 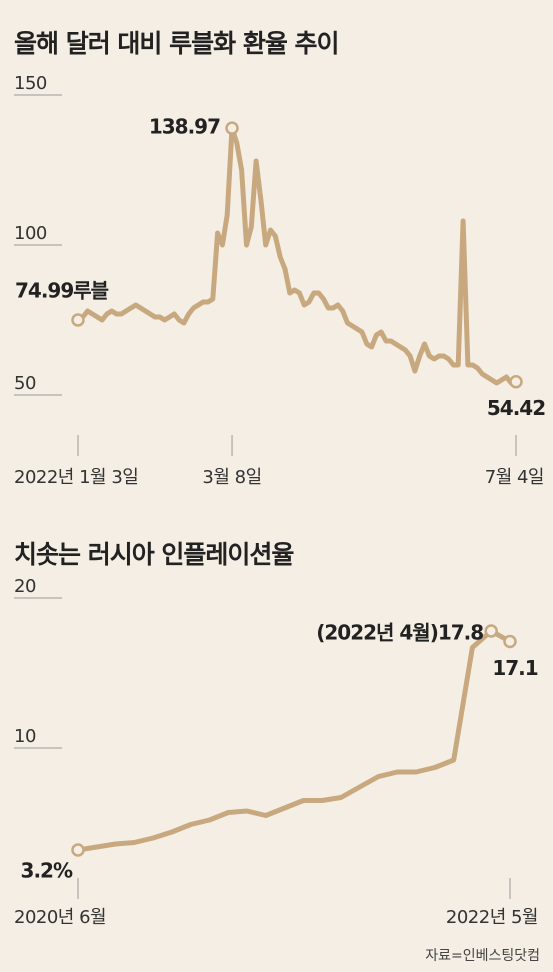 What do you see at coordinates (176, 43) in the screenshot?
I see `chart-title: 올해 달러 대비 루블화 환율 추이` at bounding box center [176, 43].